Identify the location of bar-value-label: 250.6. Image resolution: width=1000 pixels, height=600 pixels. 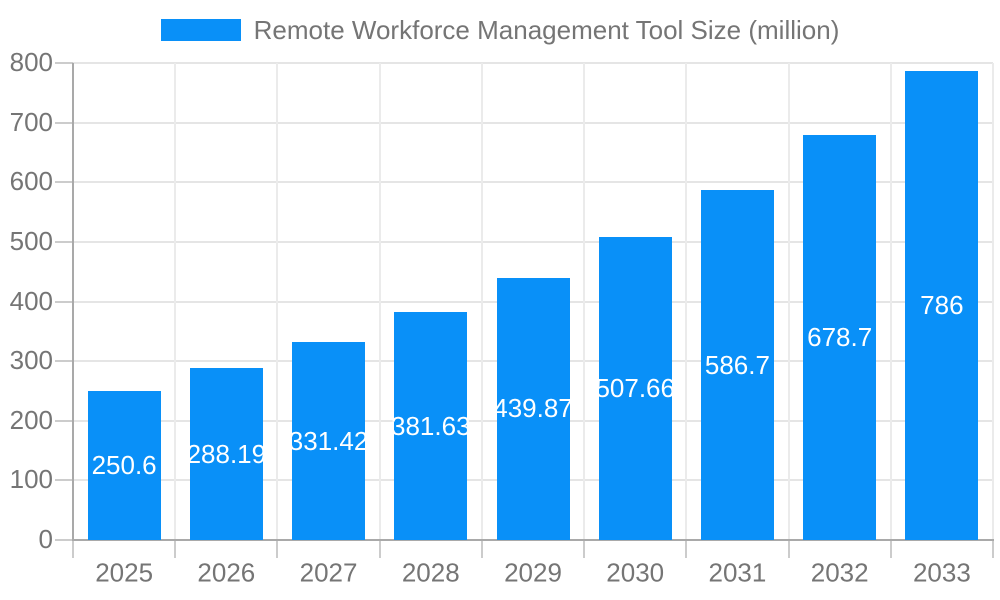
(124, 464).